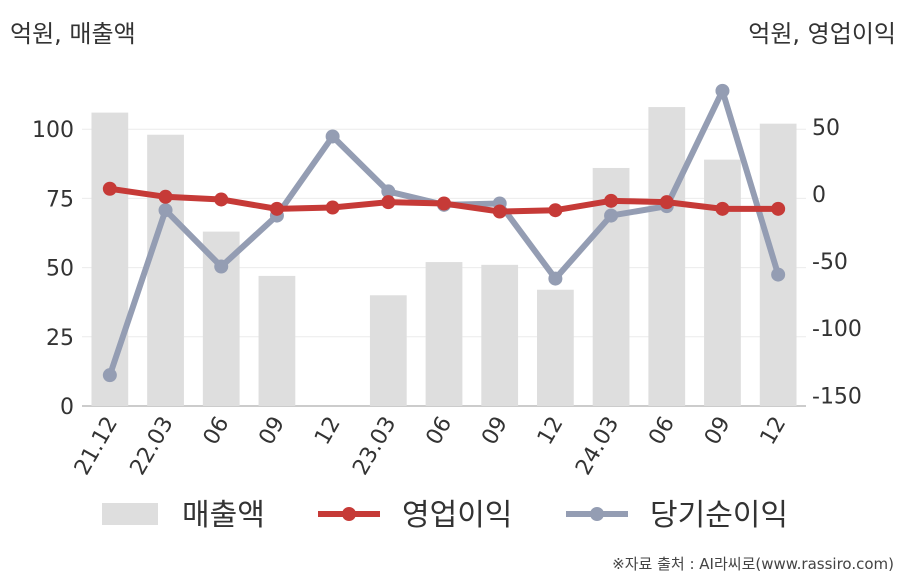 The image size is (908, 580). Describe the element at coordinates (822, 34) in the screenshot. I see `right-axis-unit: 억원, 영업이익` at that location.